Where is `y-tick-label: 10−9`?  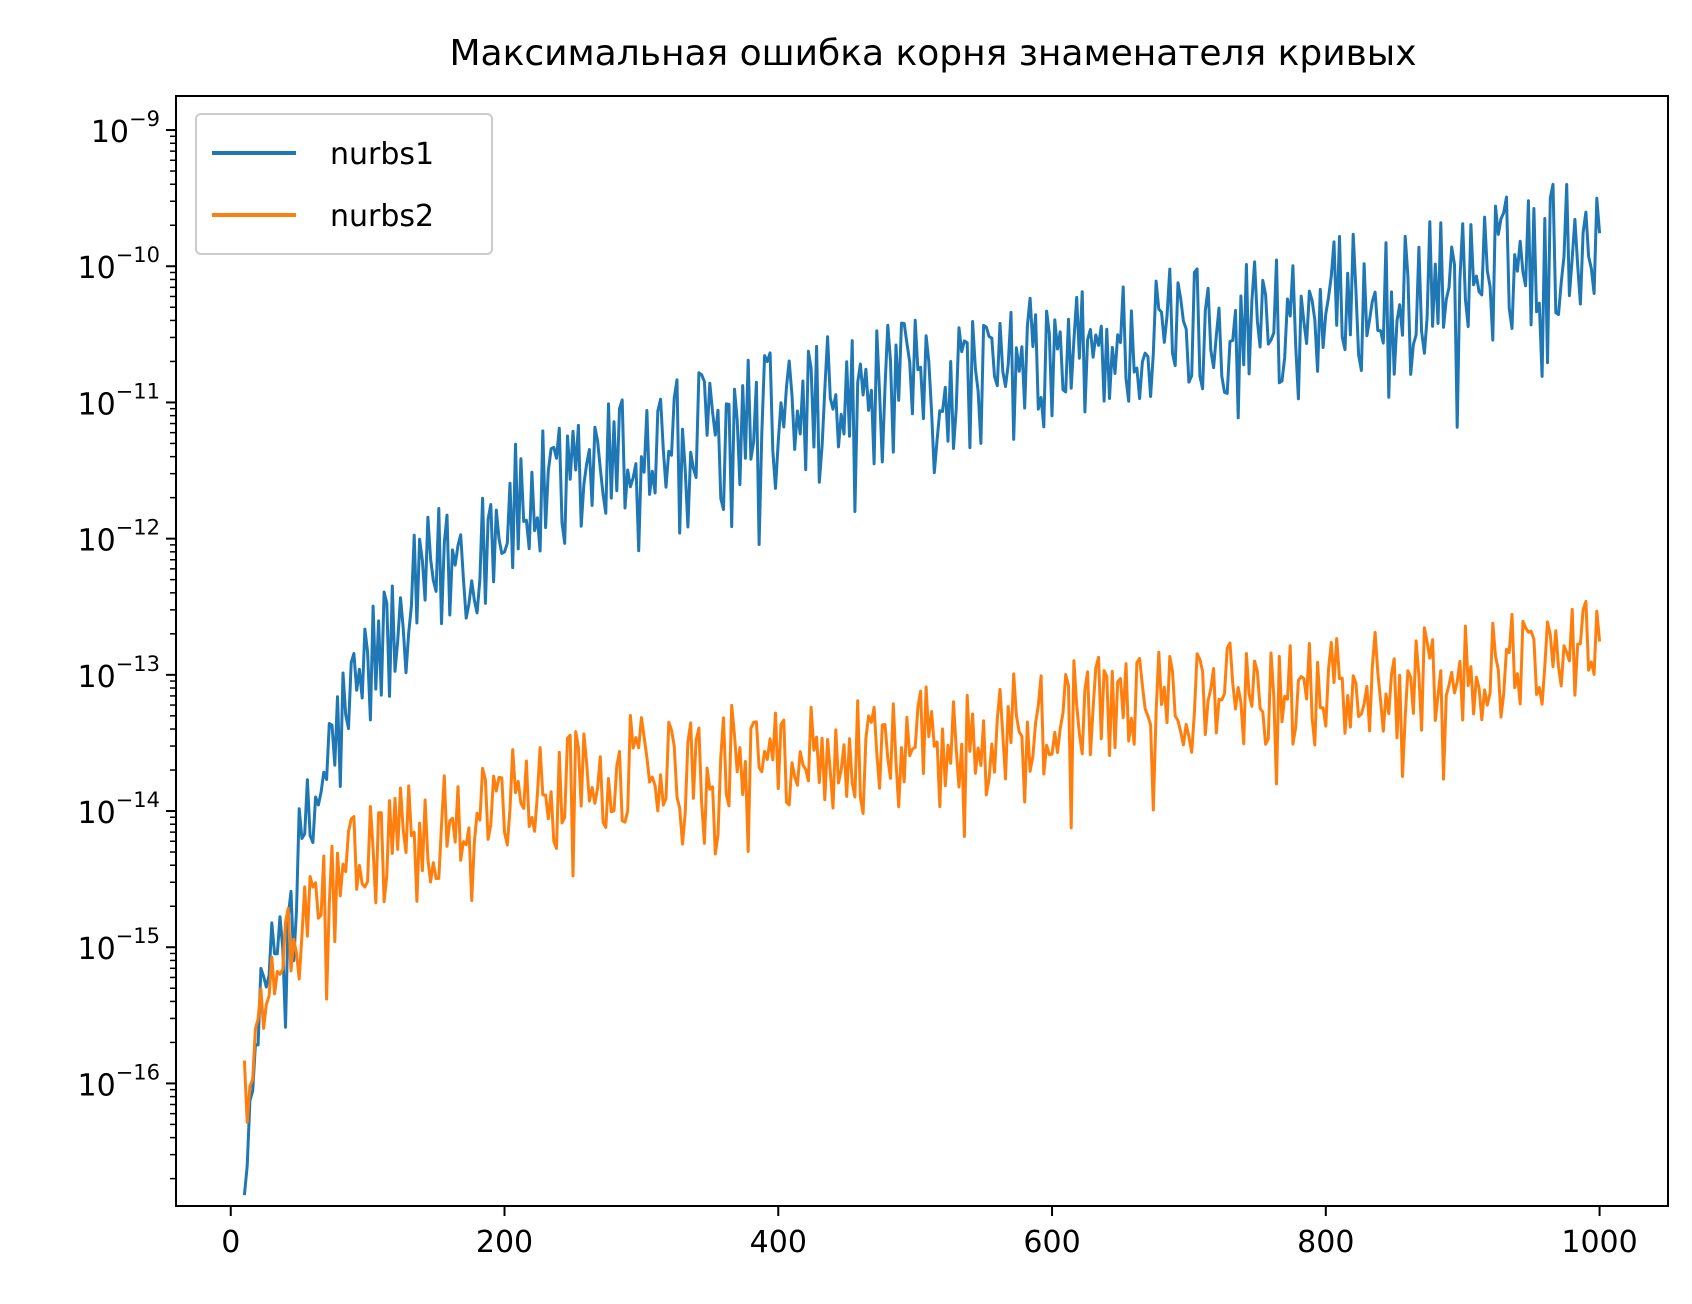
y-tick-label: 10−9 is located at coordinates (125, 128).